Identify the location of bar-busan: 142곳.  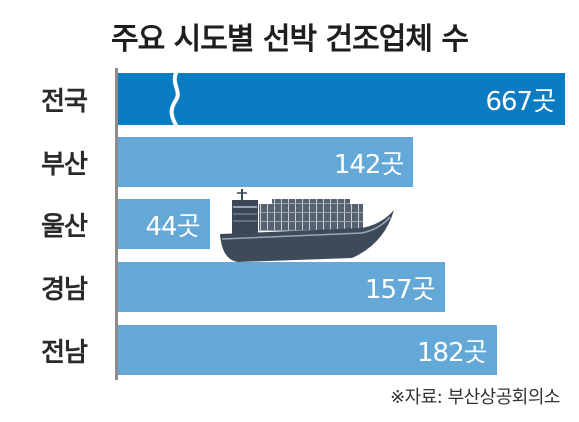
(266, 162).